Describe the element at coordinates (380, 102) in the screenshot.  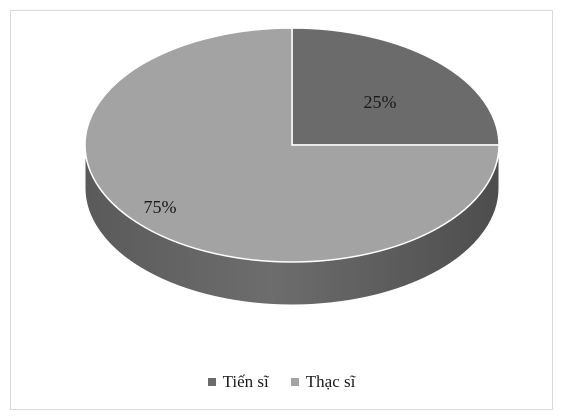
I see `data-label-tien-si: 25%` at that location.